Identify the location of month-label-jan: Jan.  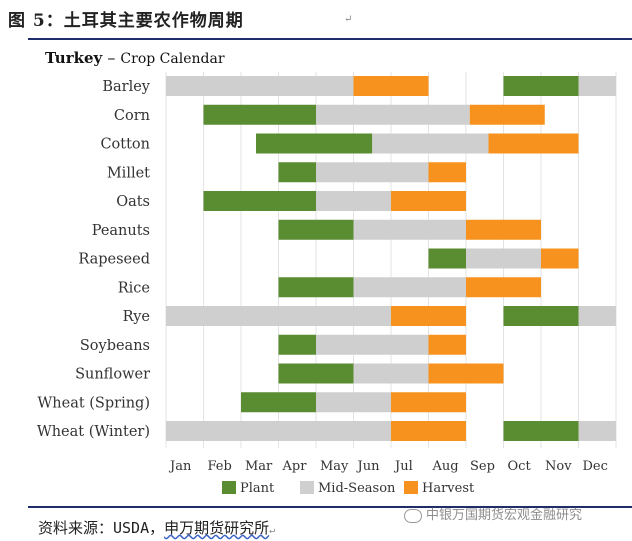
(180, 466).